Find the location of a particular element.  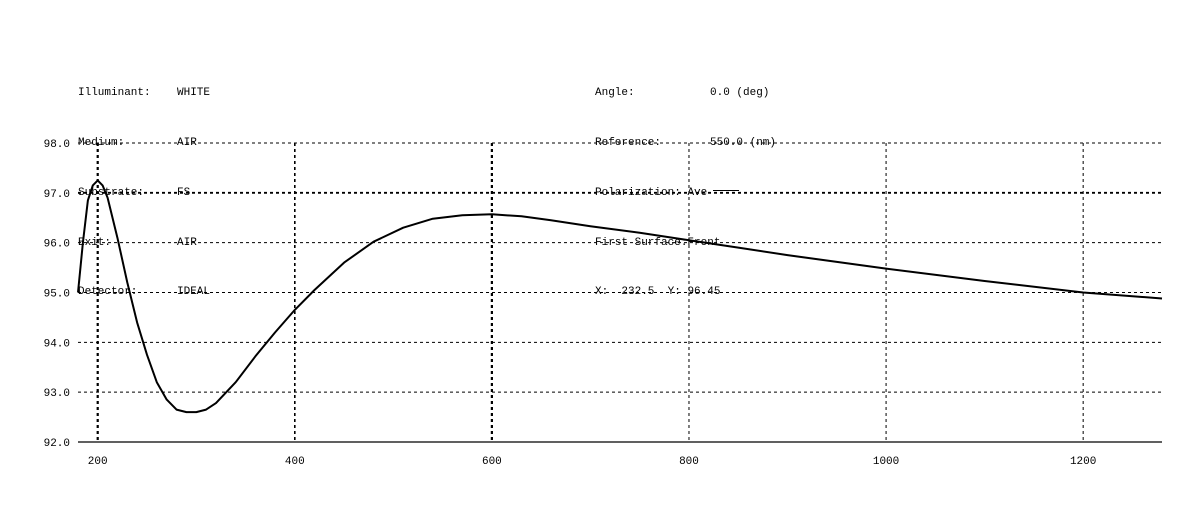

y-tick-label: 95.0 is located at coordinates (57, 295).